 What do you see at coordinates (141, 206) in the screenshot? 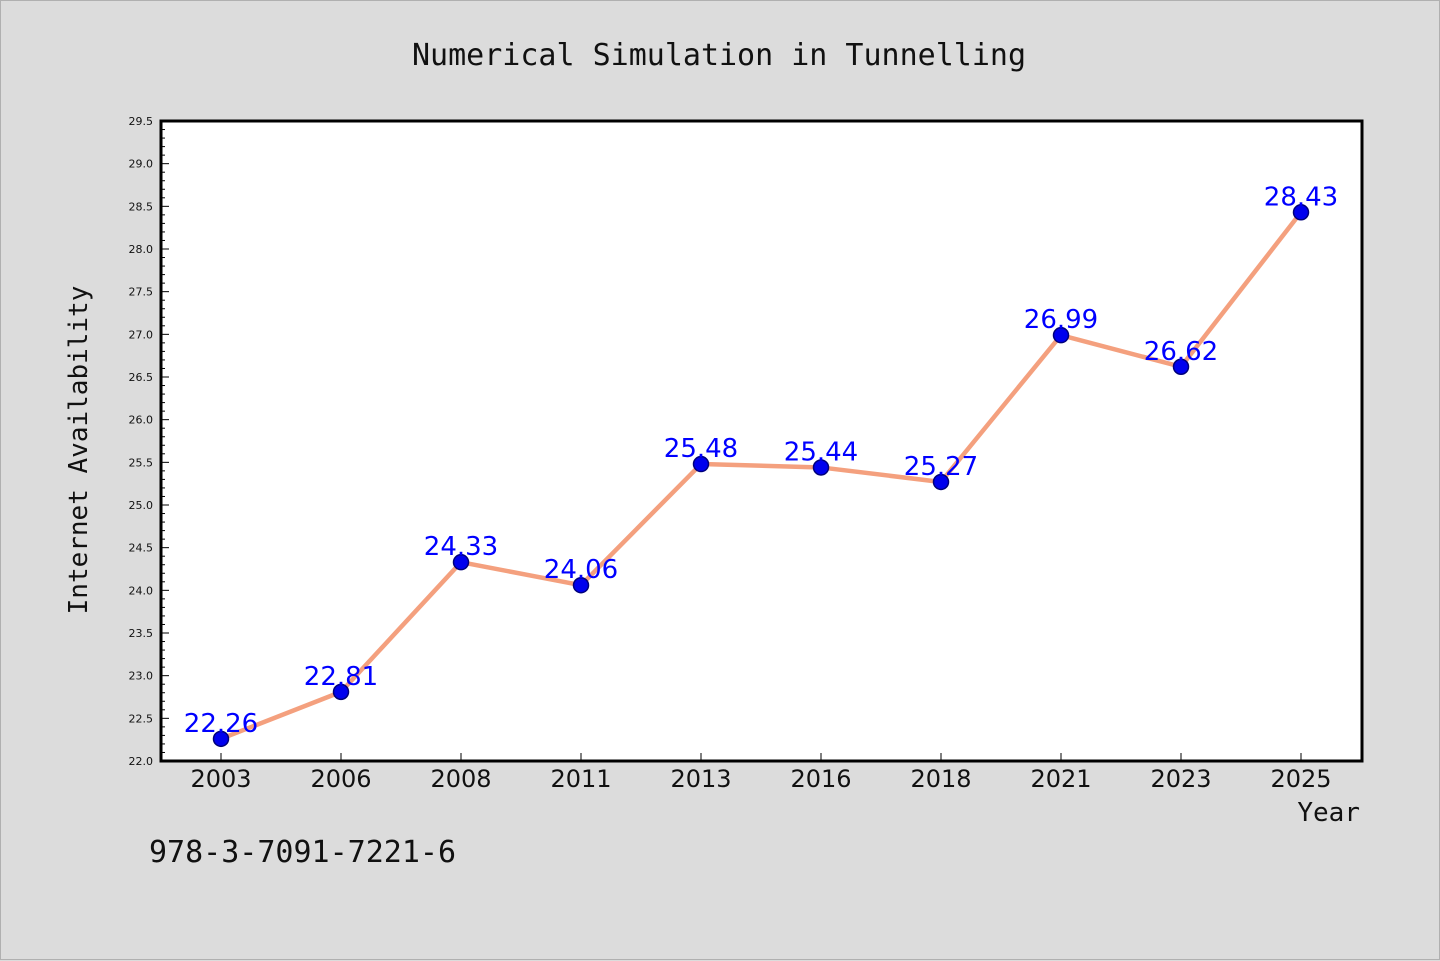
I see `y-tick-label: 28.5` at bounding box center [141, 206].